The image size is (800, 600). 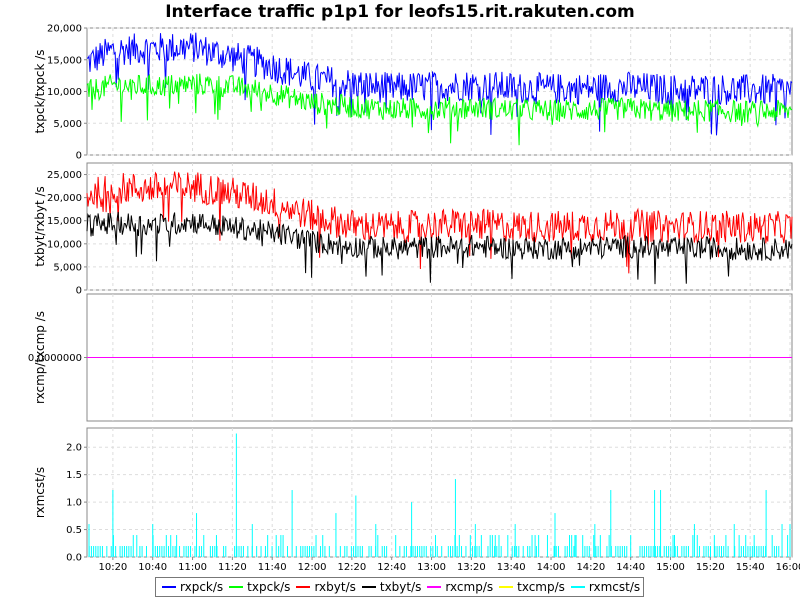 What do you see at coordinates (79, 156) in the screenshot?
I see `y-tick-label-0-0: 0` at bounding box center [79, 156].